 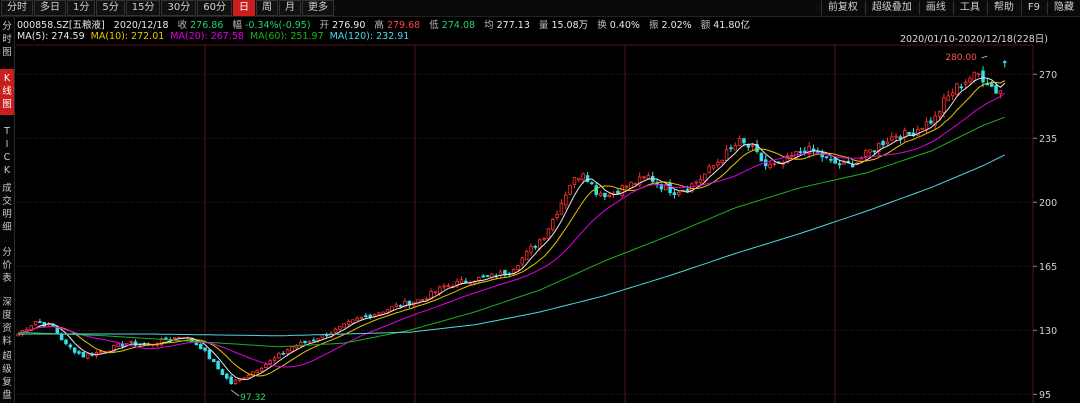 What do you see at coordinates (317, 8) in the screenshot?
I see `period-button-10: 更多` at bounding box center [317, 8].